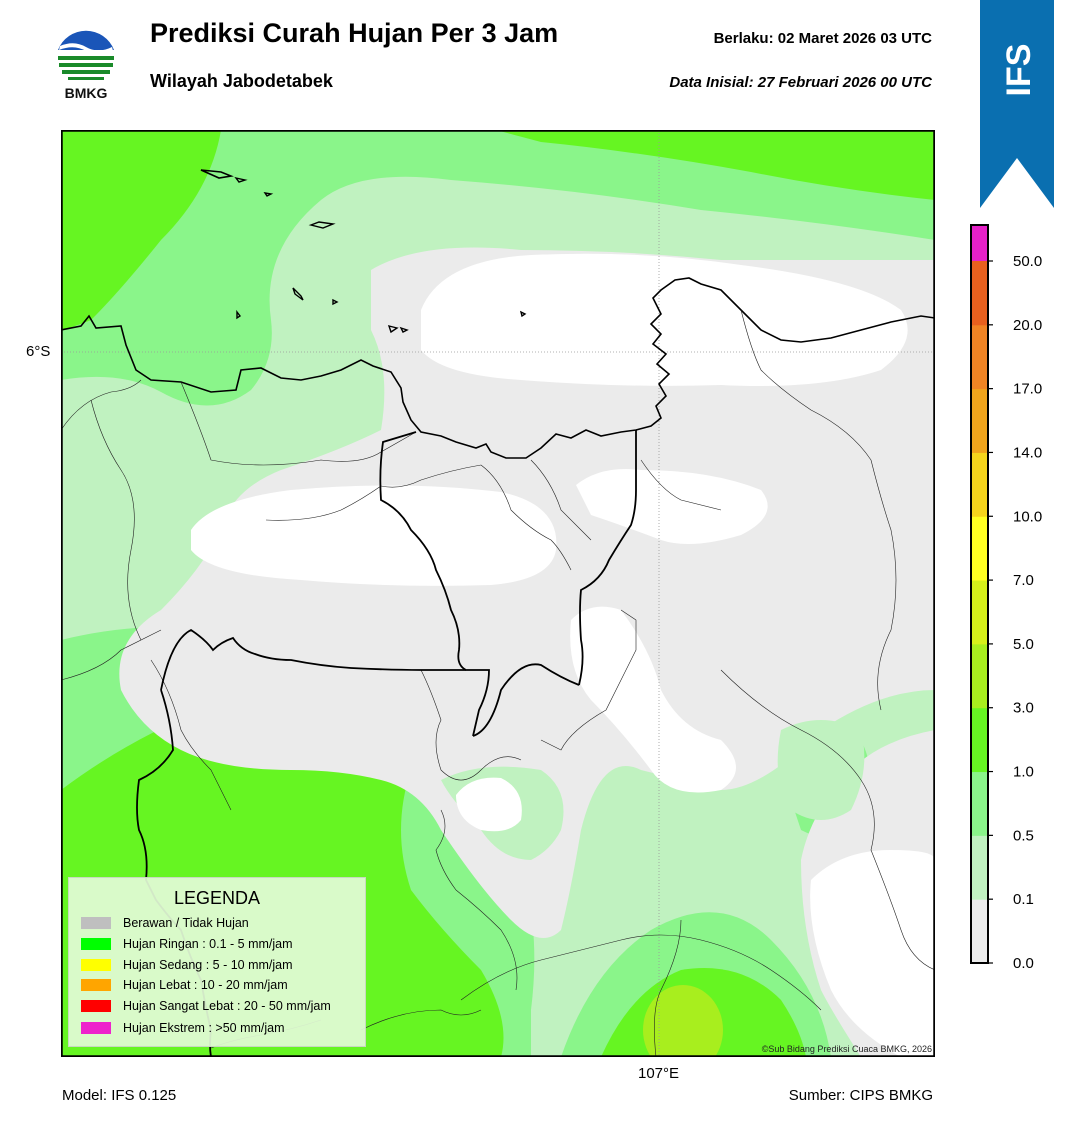 The width and height of the screenshot is (1072, 1128). Describe the element at coordinates (1017, 104) in the screenshot. I see `model-ribbon: IFS` at that location.